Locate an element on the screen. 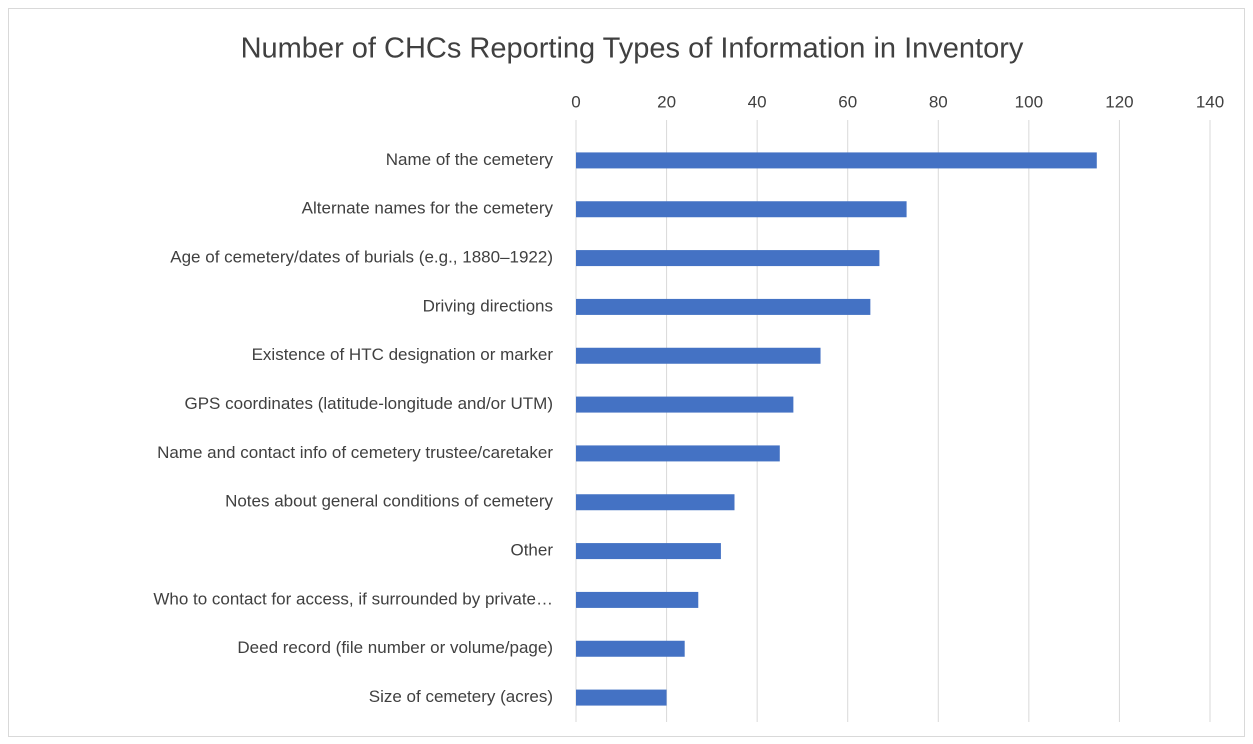 The image size is (1253, 744). y-tick-label: Other is located at coordinates (531, 550).